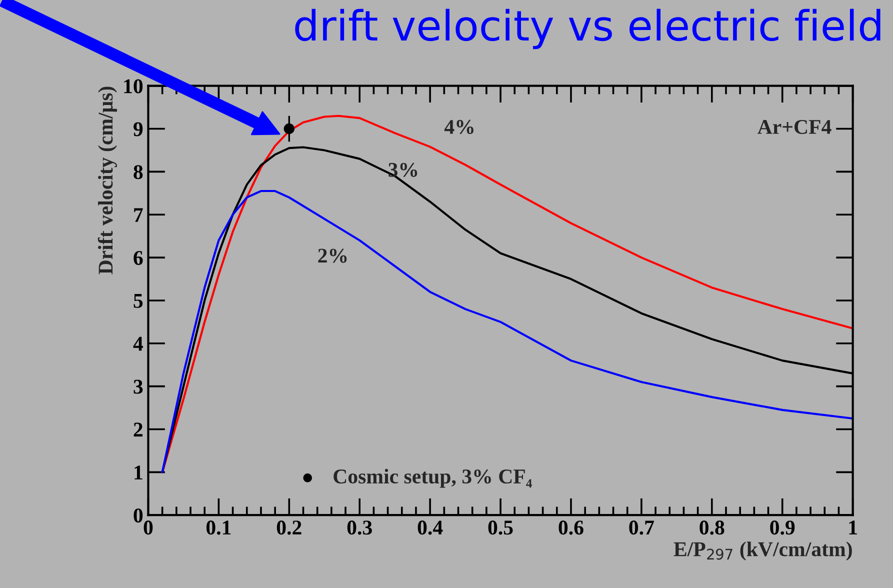  What do you see at coordinates (148, 527) in the screenshot?
I see `x-tick-label: 0` at bounding box center [148, 527].